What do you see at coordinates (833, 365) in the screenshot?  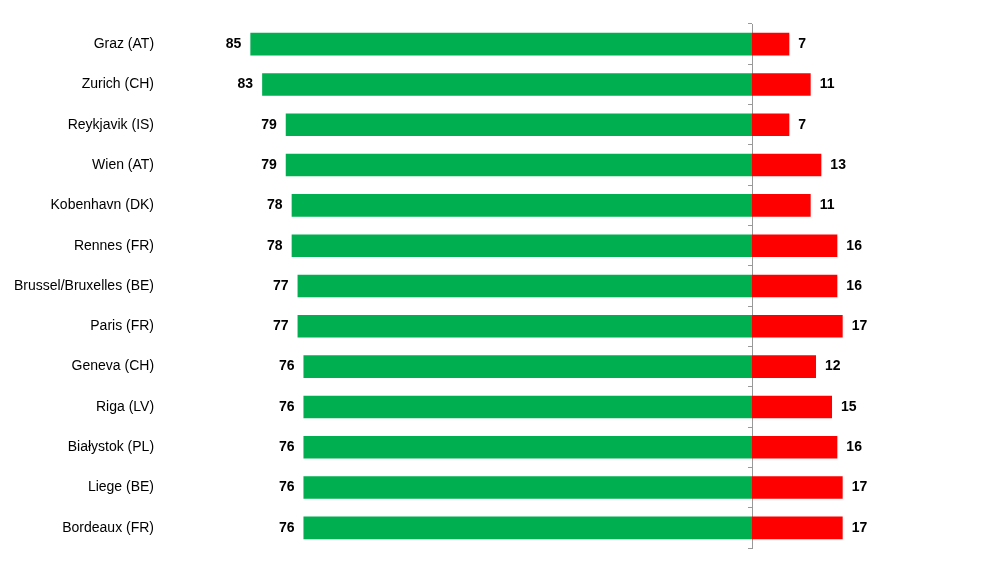 I see `data-label: 12` at bounding box center [833, 365].